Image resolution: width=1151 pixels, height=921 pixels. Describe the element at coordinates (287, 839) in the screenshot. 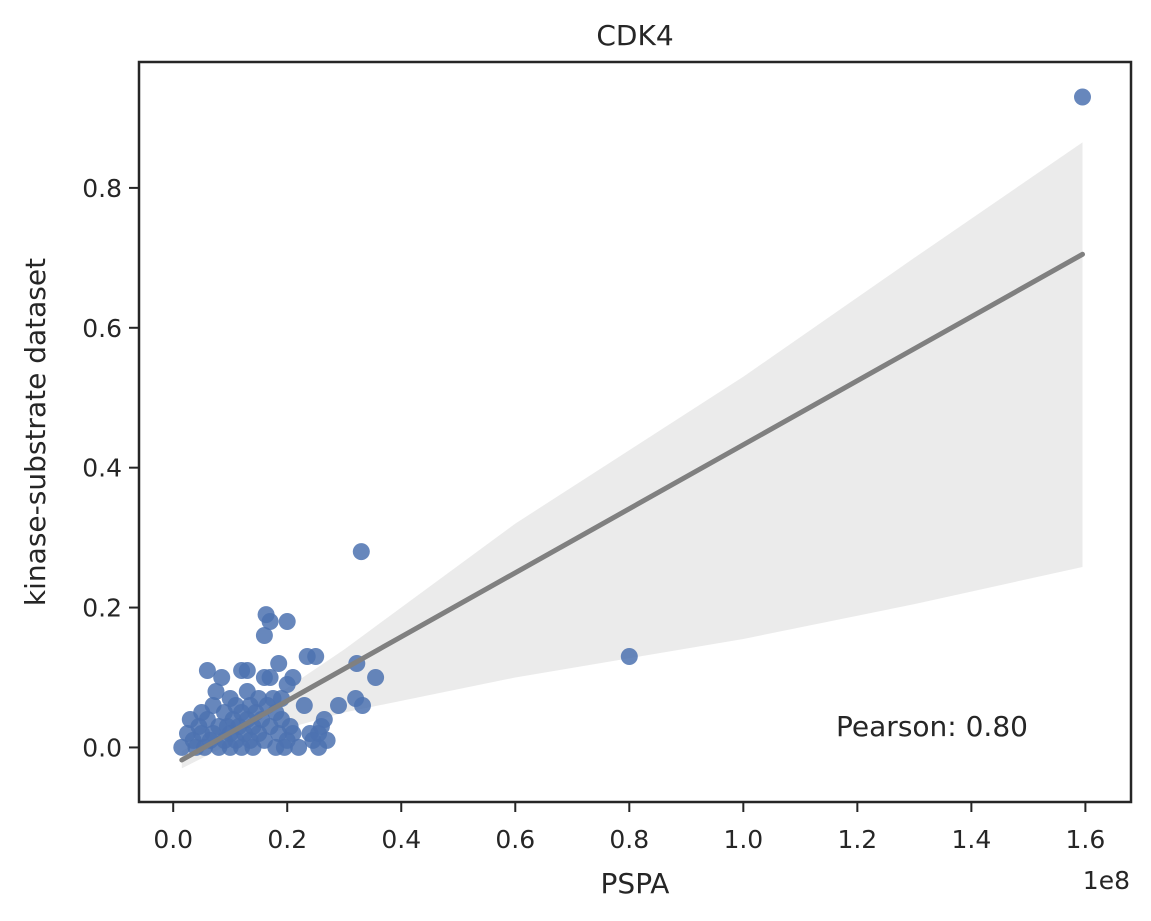

I see `x-tick-label: 0.2` at that location.